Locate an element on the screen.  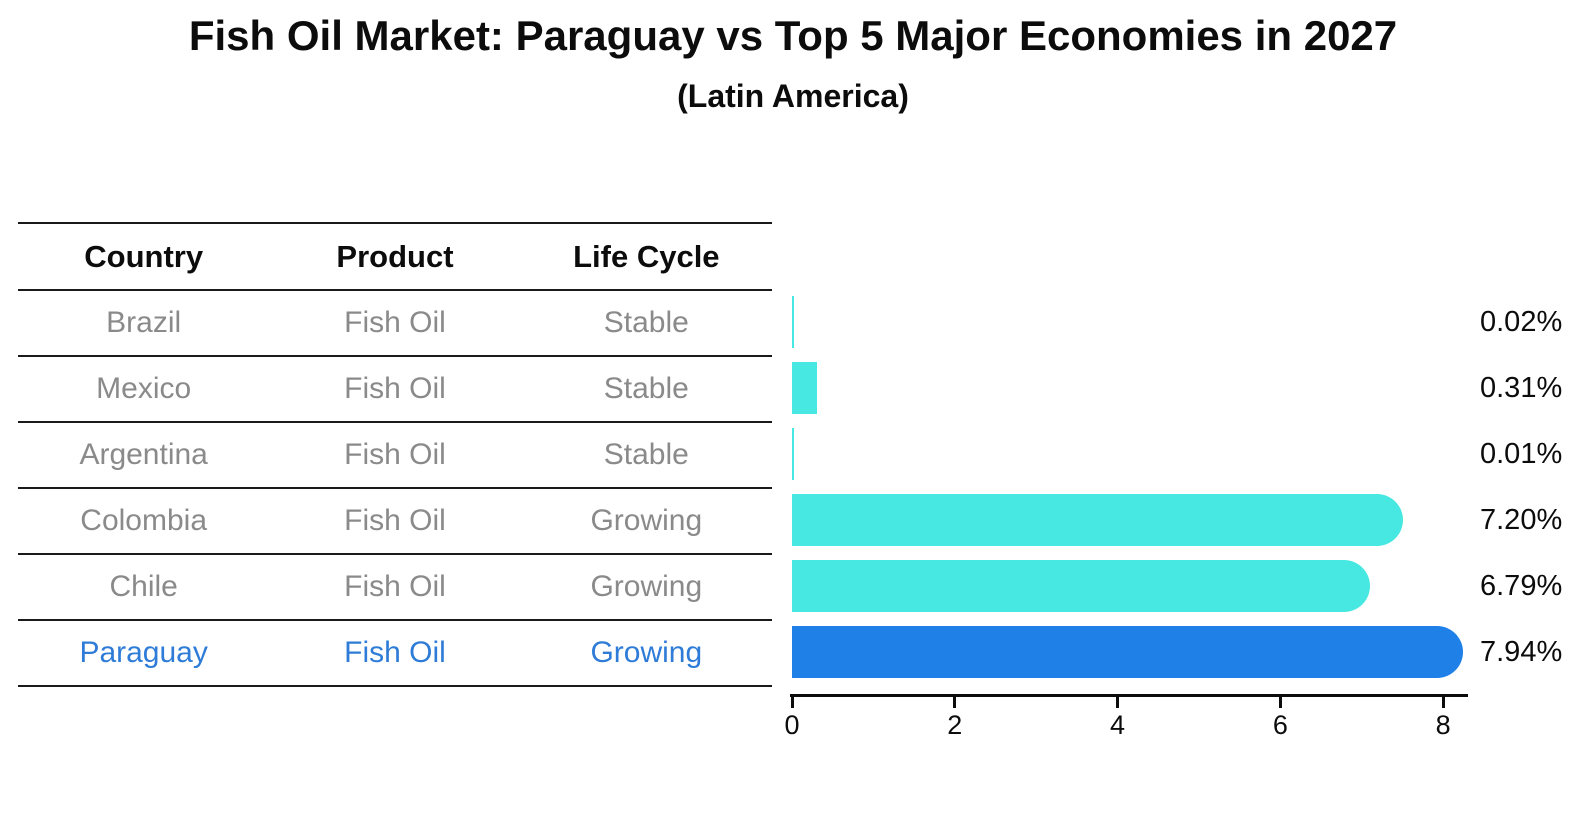
bar-row-colombia is located at coordinates (1140, 520).